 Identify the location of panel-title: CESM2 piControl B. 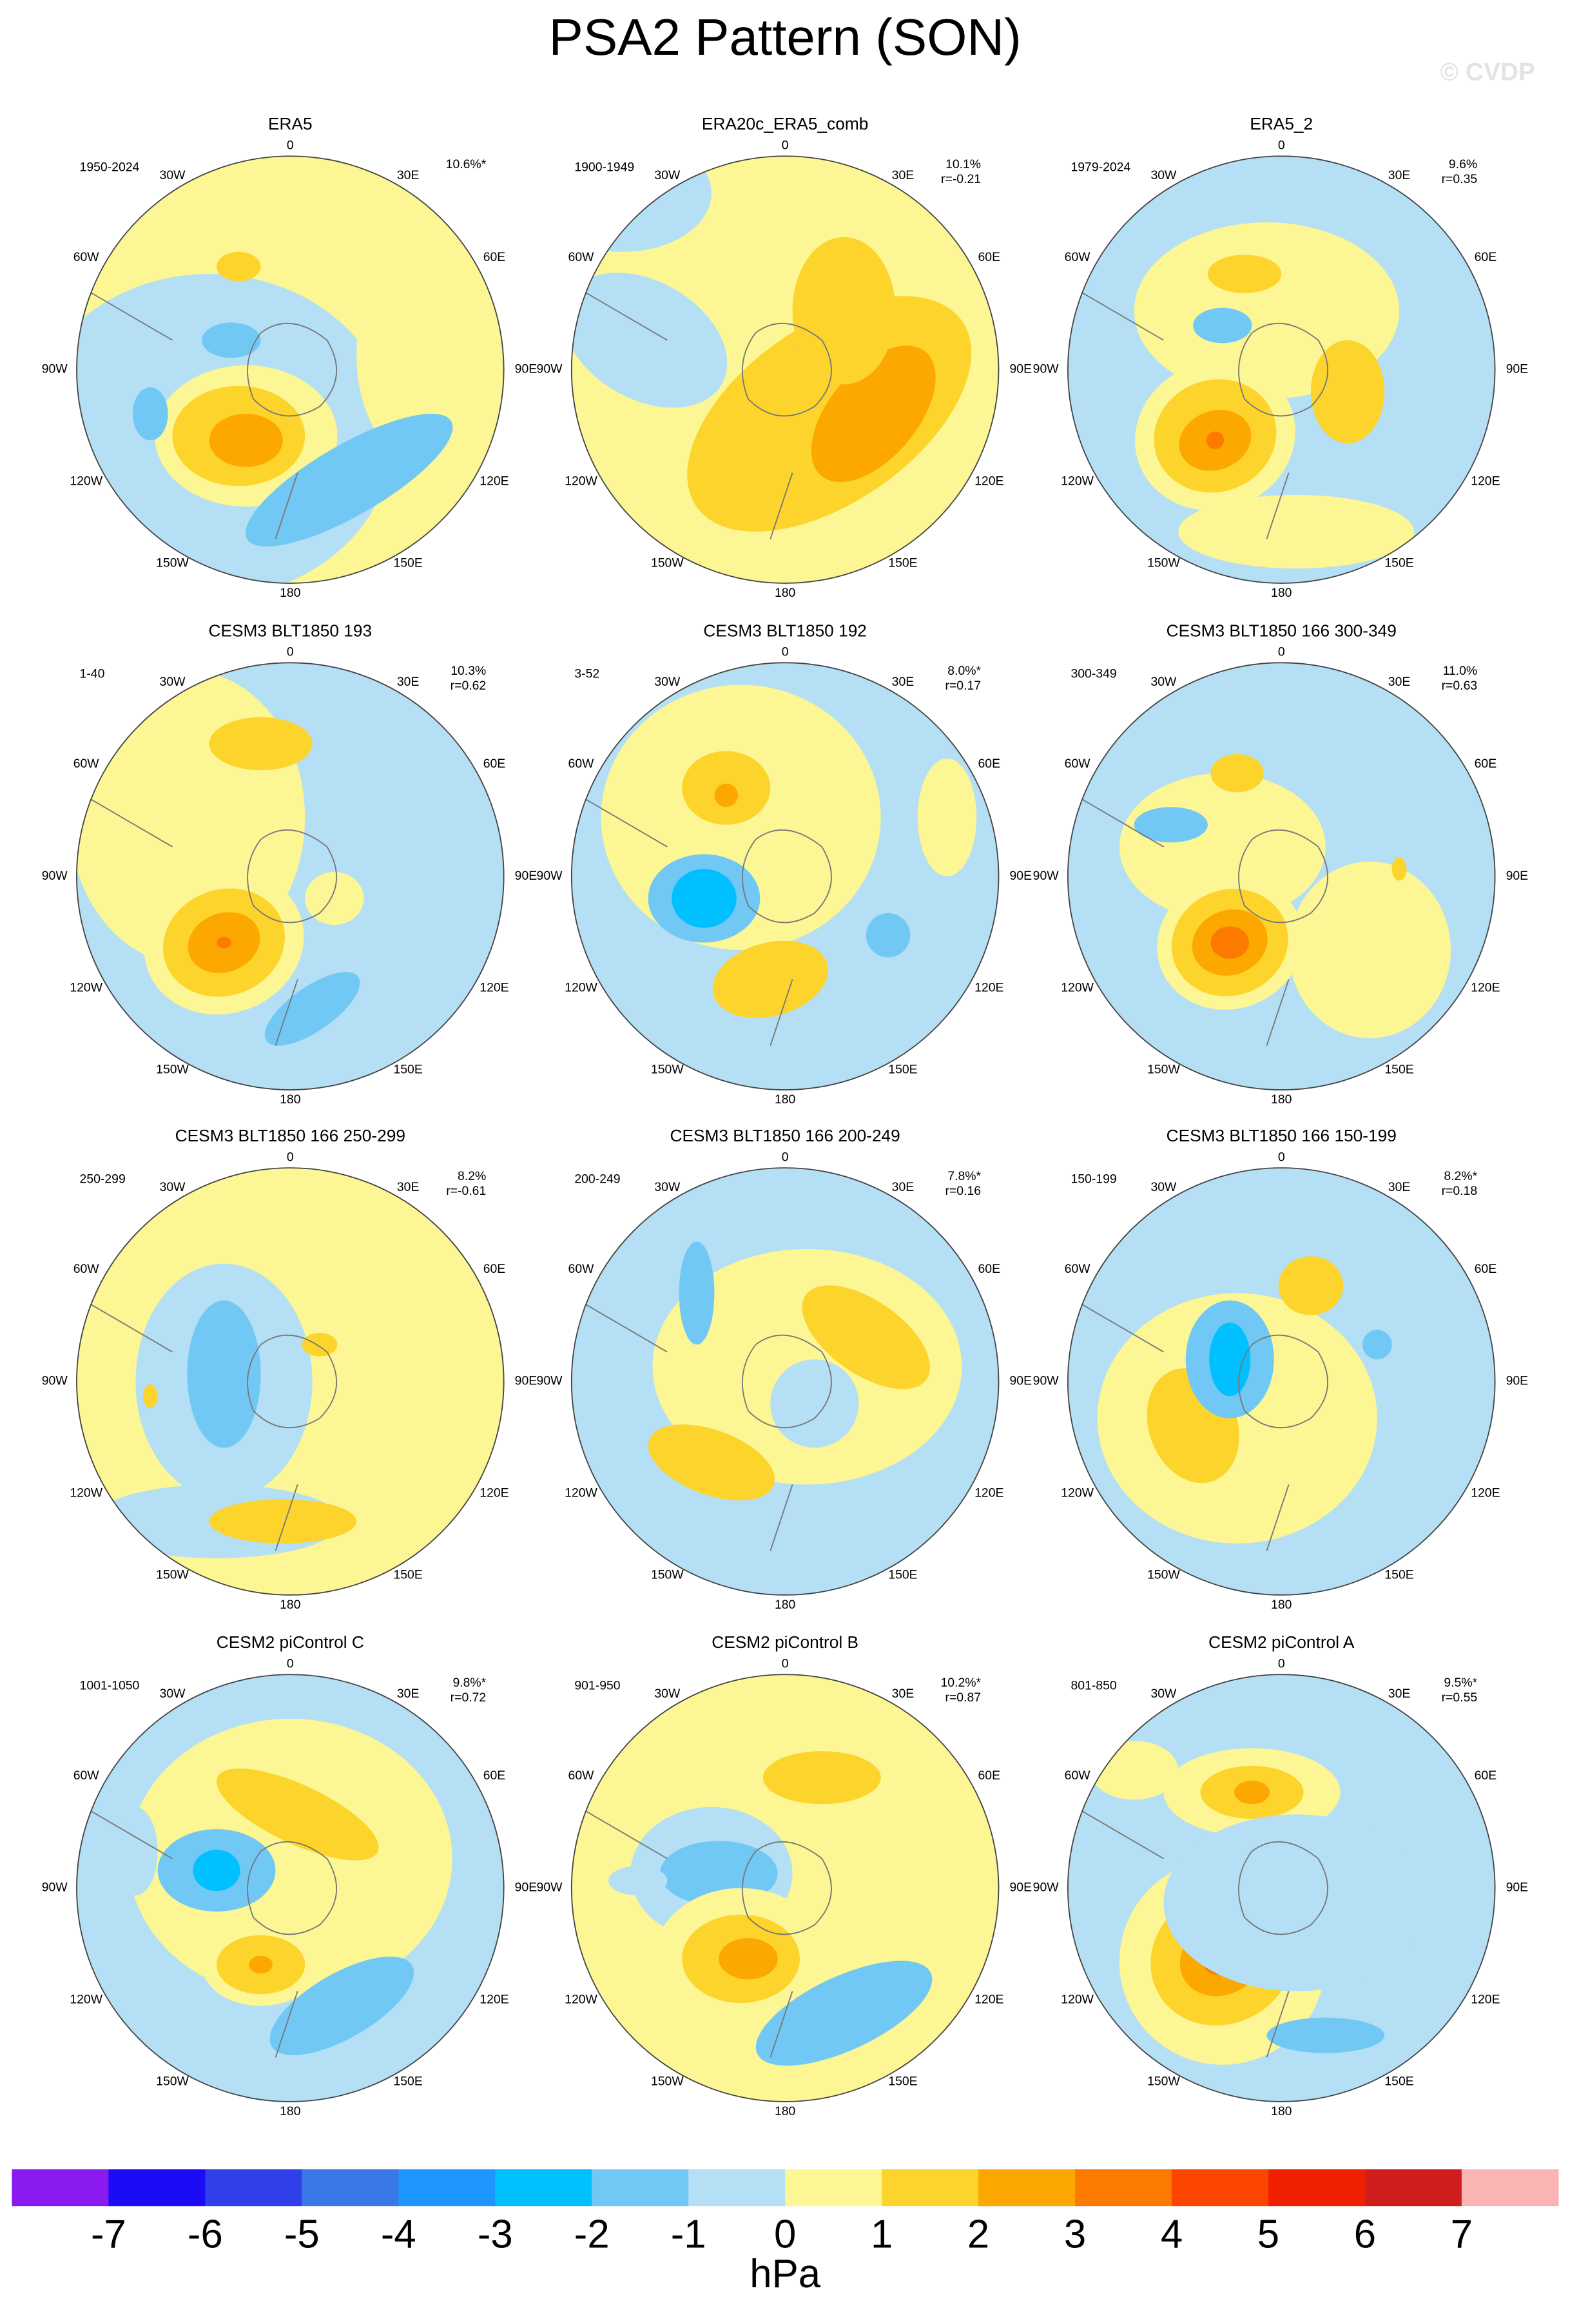
(785, 1642).